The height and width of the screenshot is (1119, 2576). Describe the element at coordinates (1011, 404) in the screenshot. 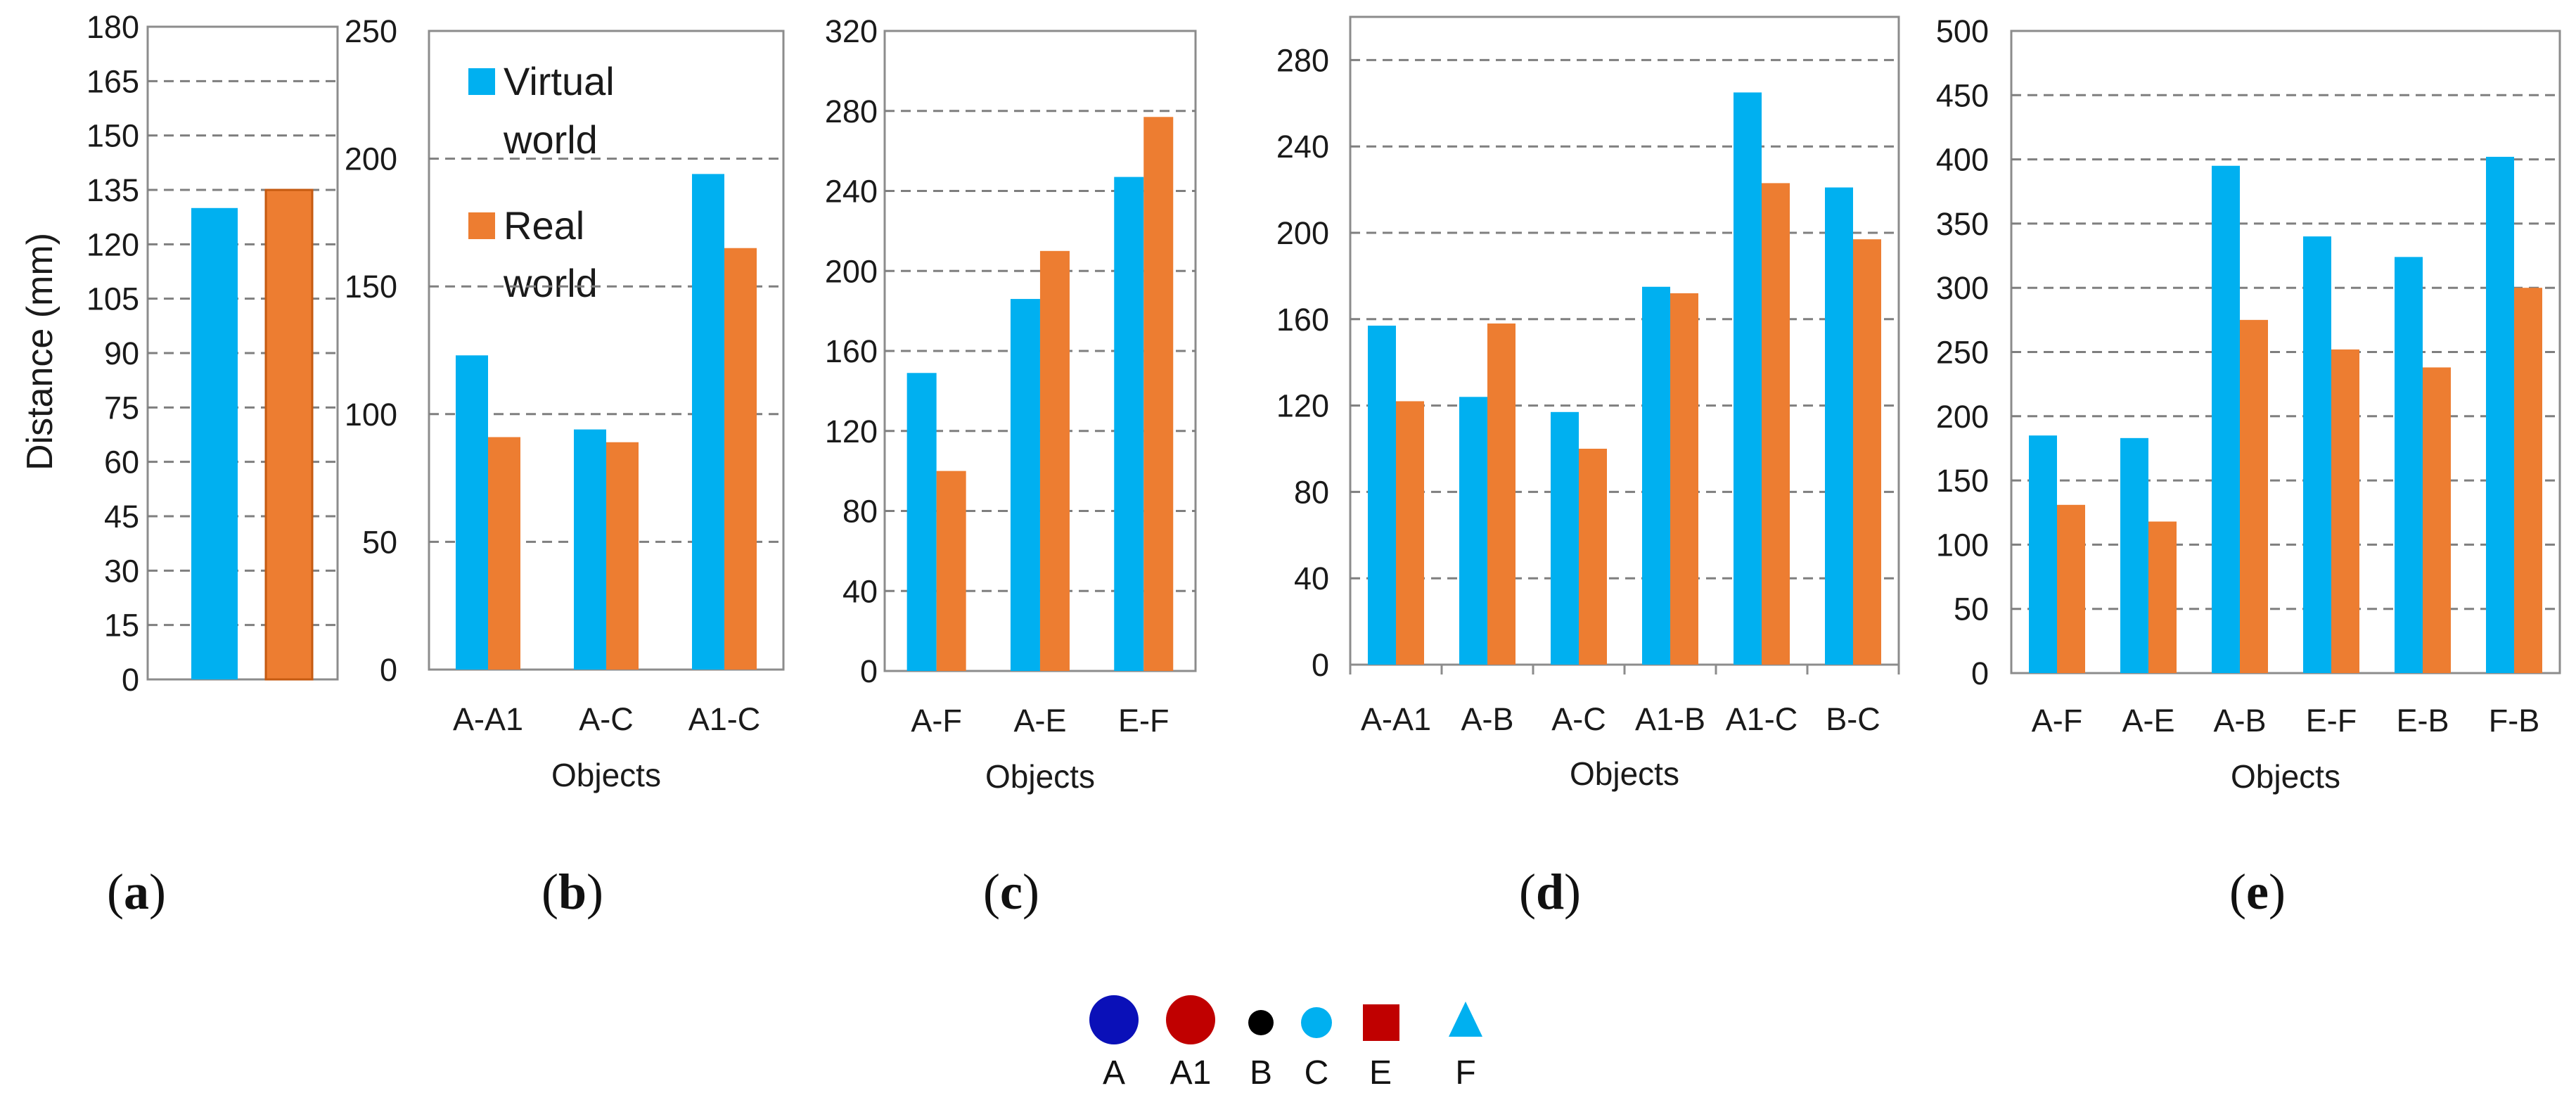

I see `chart-panel-c: 0 40 80 120 160 200 240 280 320 A-F A-E E-F Objects` at that location.